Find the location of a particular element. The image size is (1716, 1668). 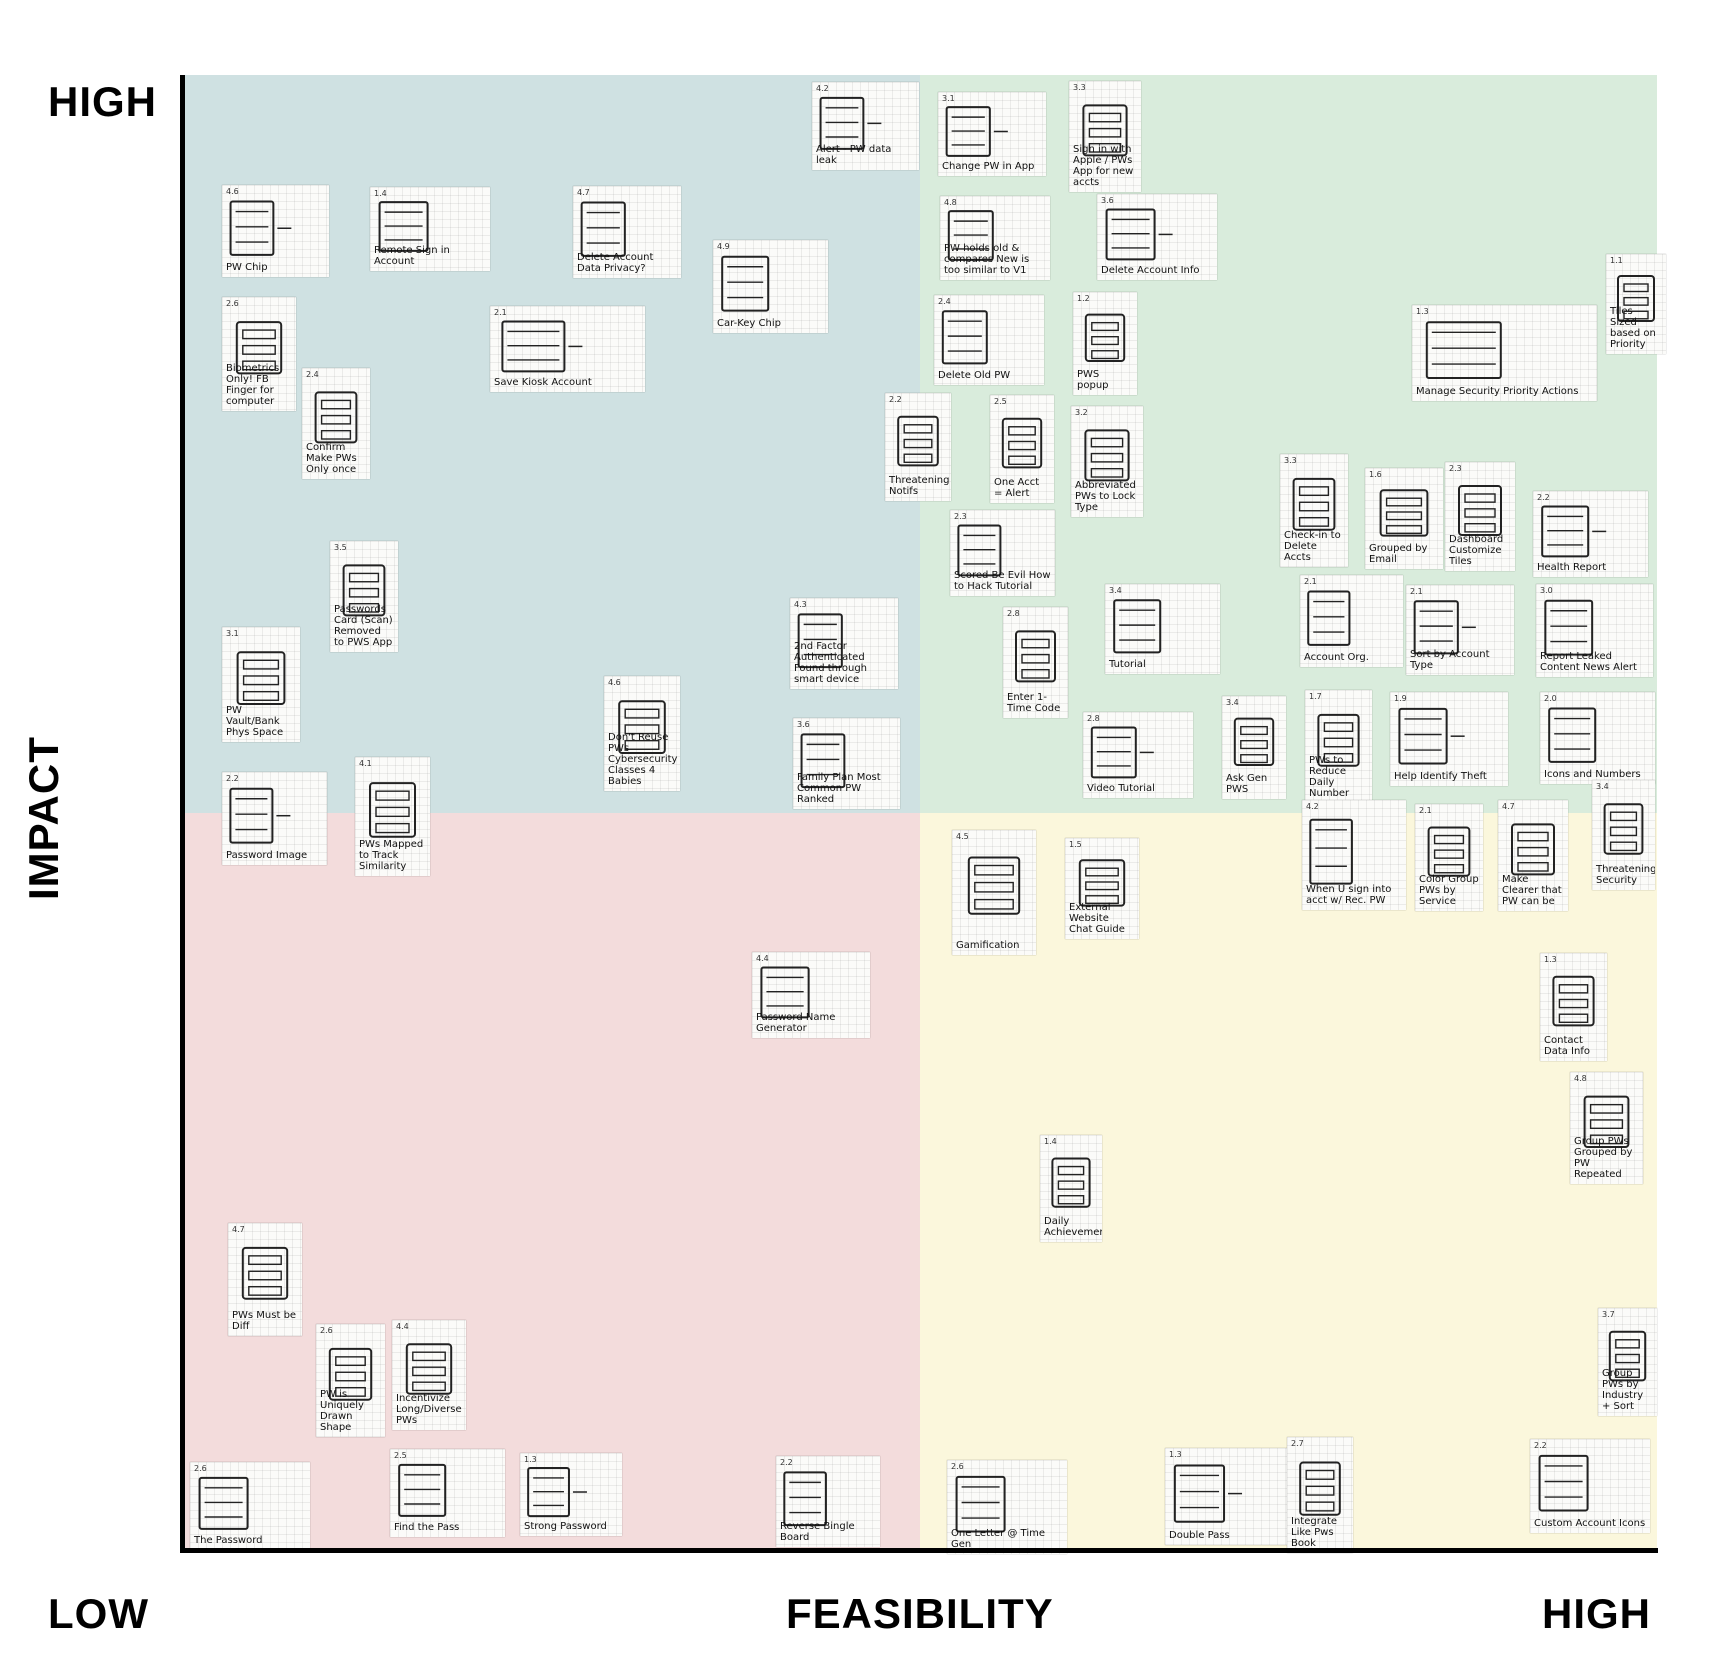

sketch-id: 1.9 is located at coordinates (1400, 698).